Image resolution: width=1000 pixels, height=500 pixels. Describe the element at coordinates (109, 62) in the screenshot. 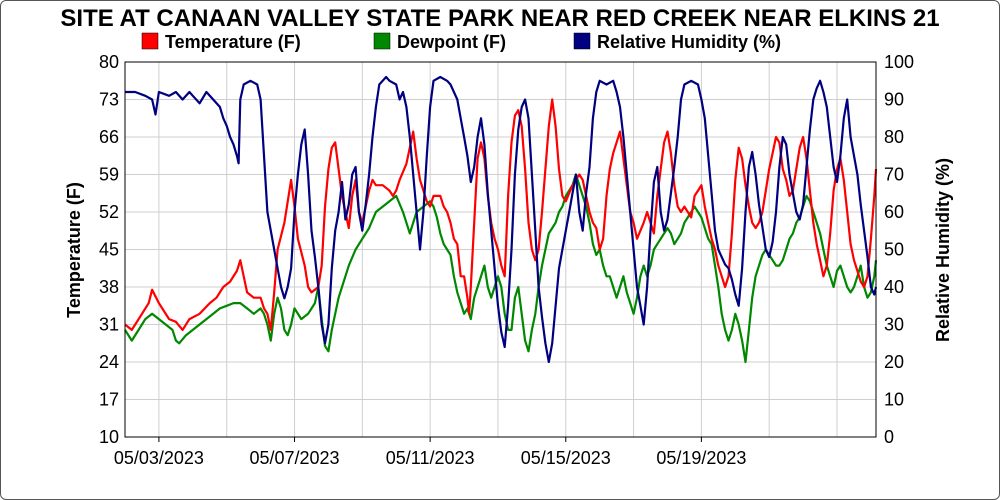

I see `y-left-tick-label: 80` at that location.